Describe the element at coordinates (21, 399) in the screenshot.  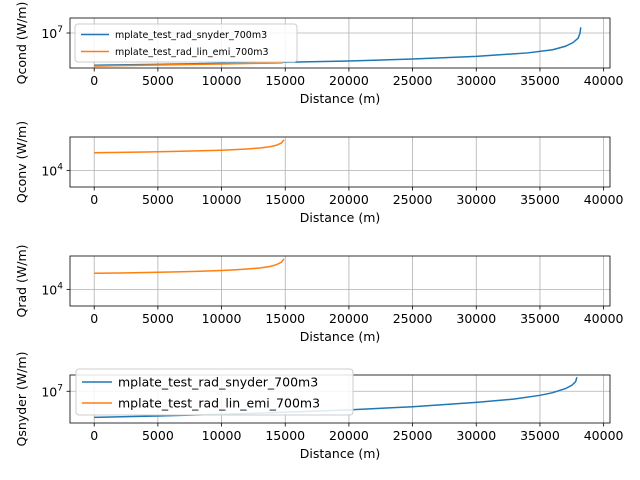
I see `y-axis-label: Qsnyder (W/m)` at that location.